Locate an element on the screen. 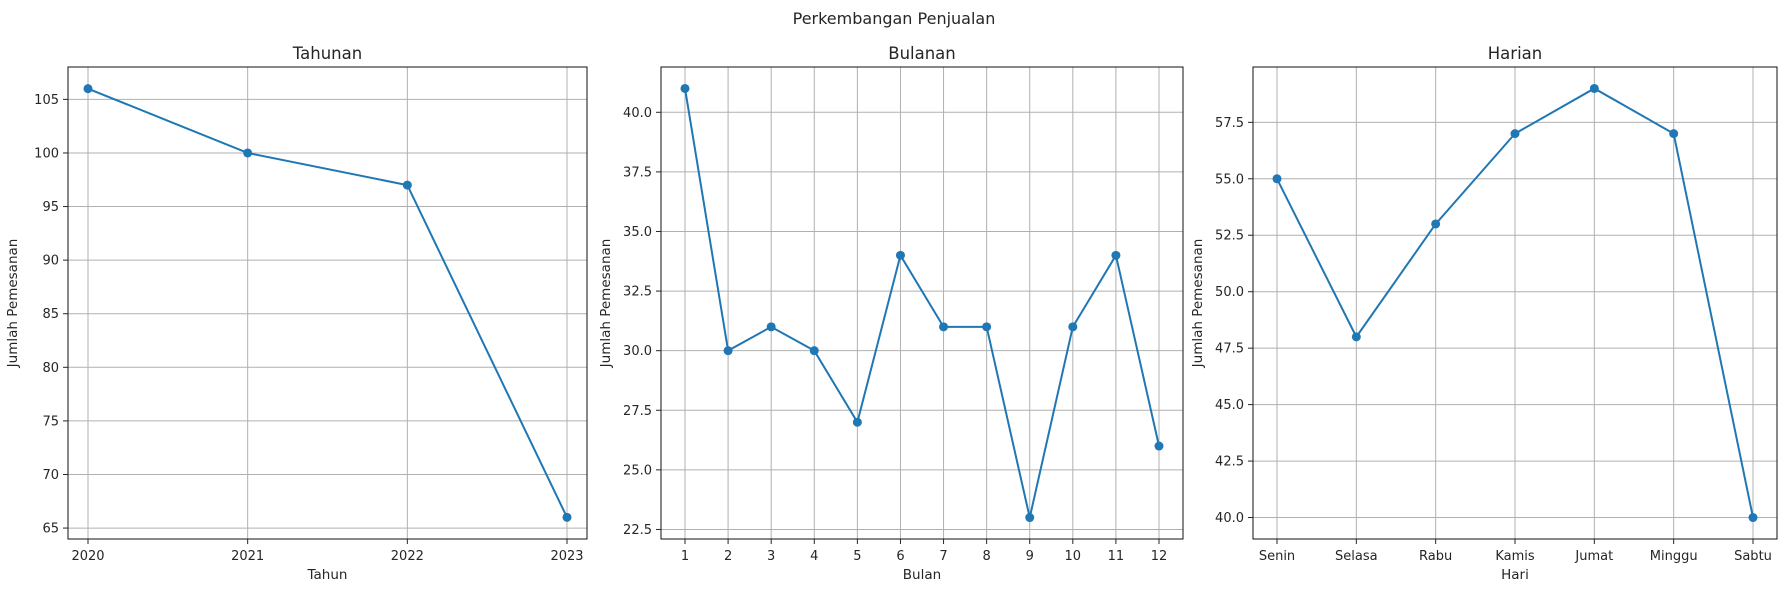  y-tick-label: 95 is located at coordinates (50, 207).